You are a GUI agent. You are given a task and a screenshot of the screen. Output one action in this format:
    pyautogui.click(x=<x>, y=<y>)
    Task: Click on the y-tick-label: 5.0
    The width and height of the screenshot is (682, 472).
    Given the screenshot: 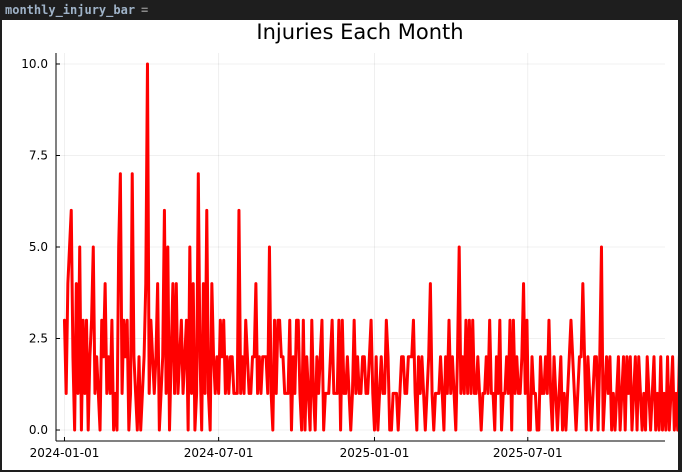 What is the action you would take?
    pyautogui.click(x=38, y=247)
    